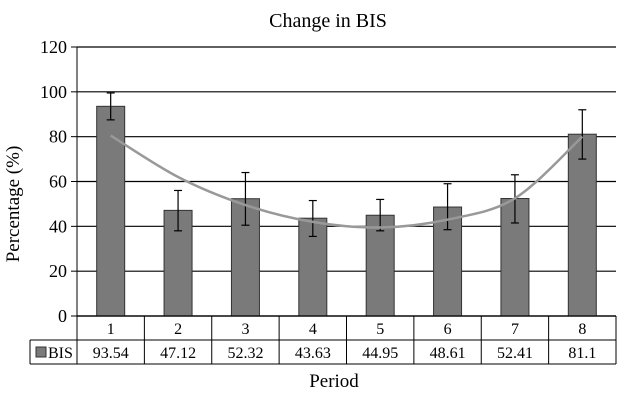 The width and height of the screenshot is (632, 400). Describe the element at coordinates (245, 353) in the screenshot. I see `data-label: 52.32` at that location.